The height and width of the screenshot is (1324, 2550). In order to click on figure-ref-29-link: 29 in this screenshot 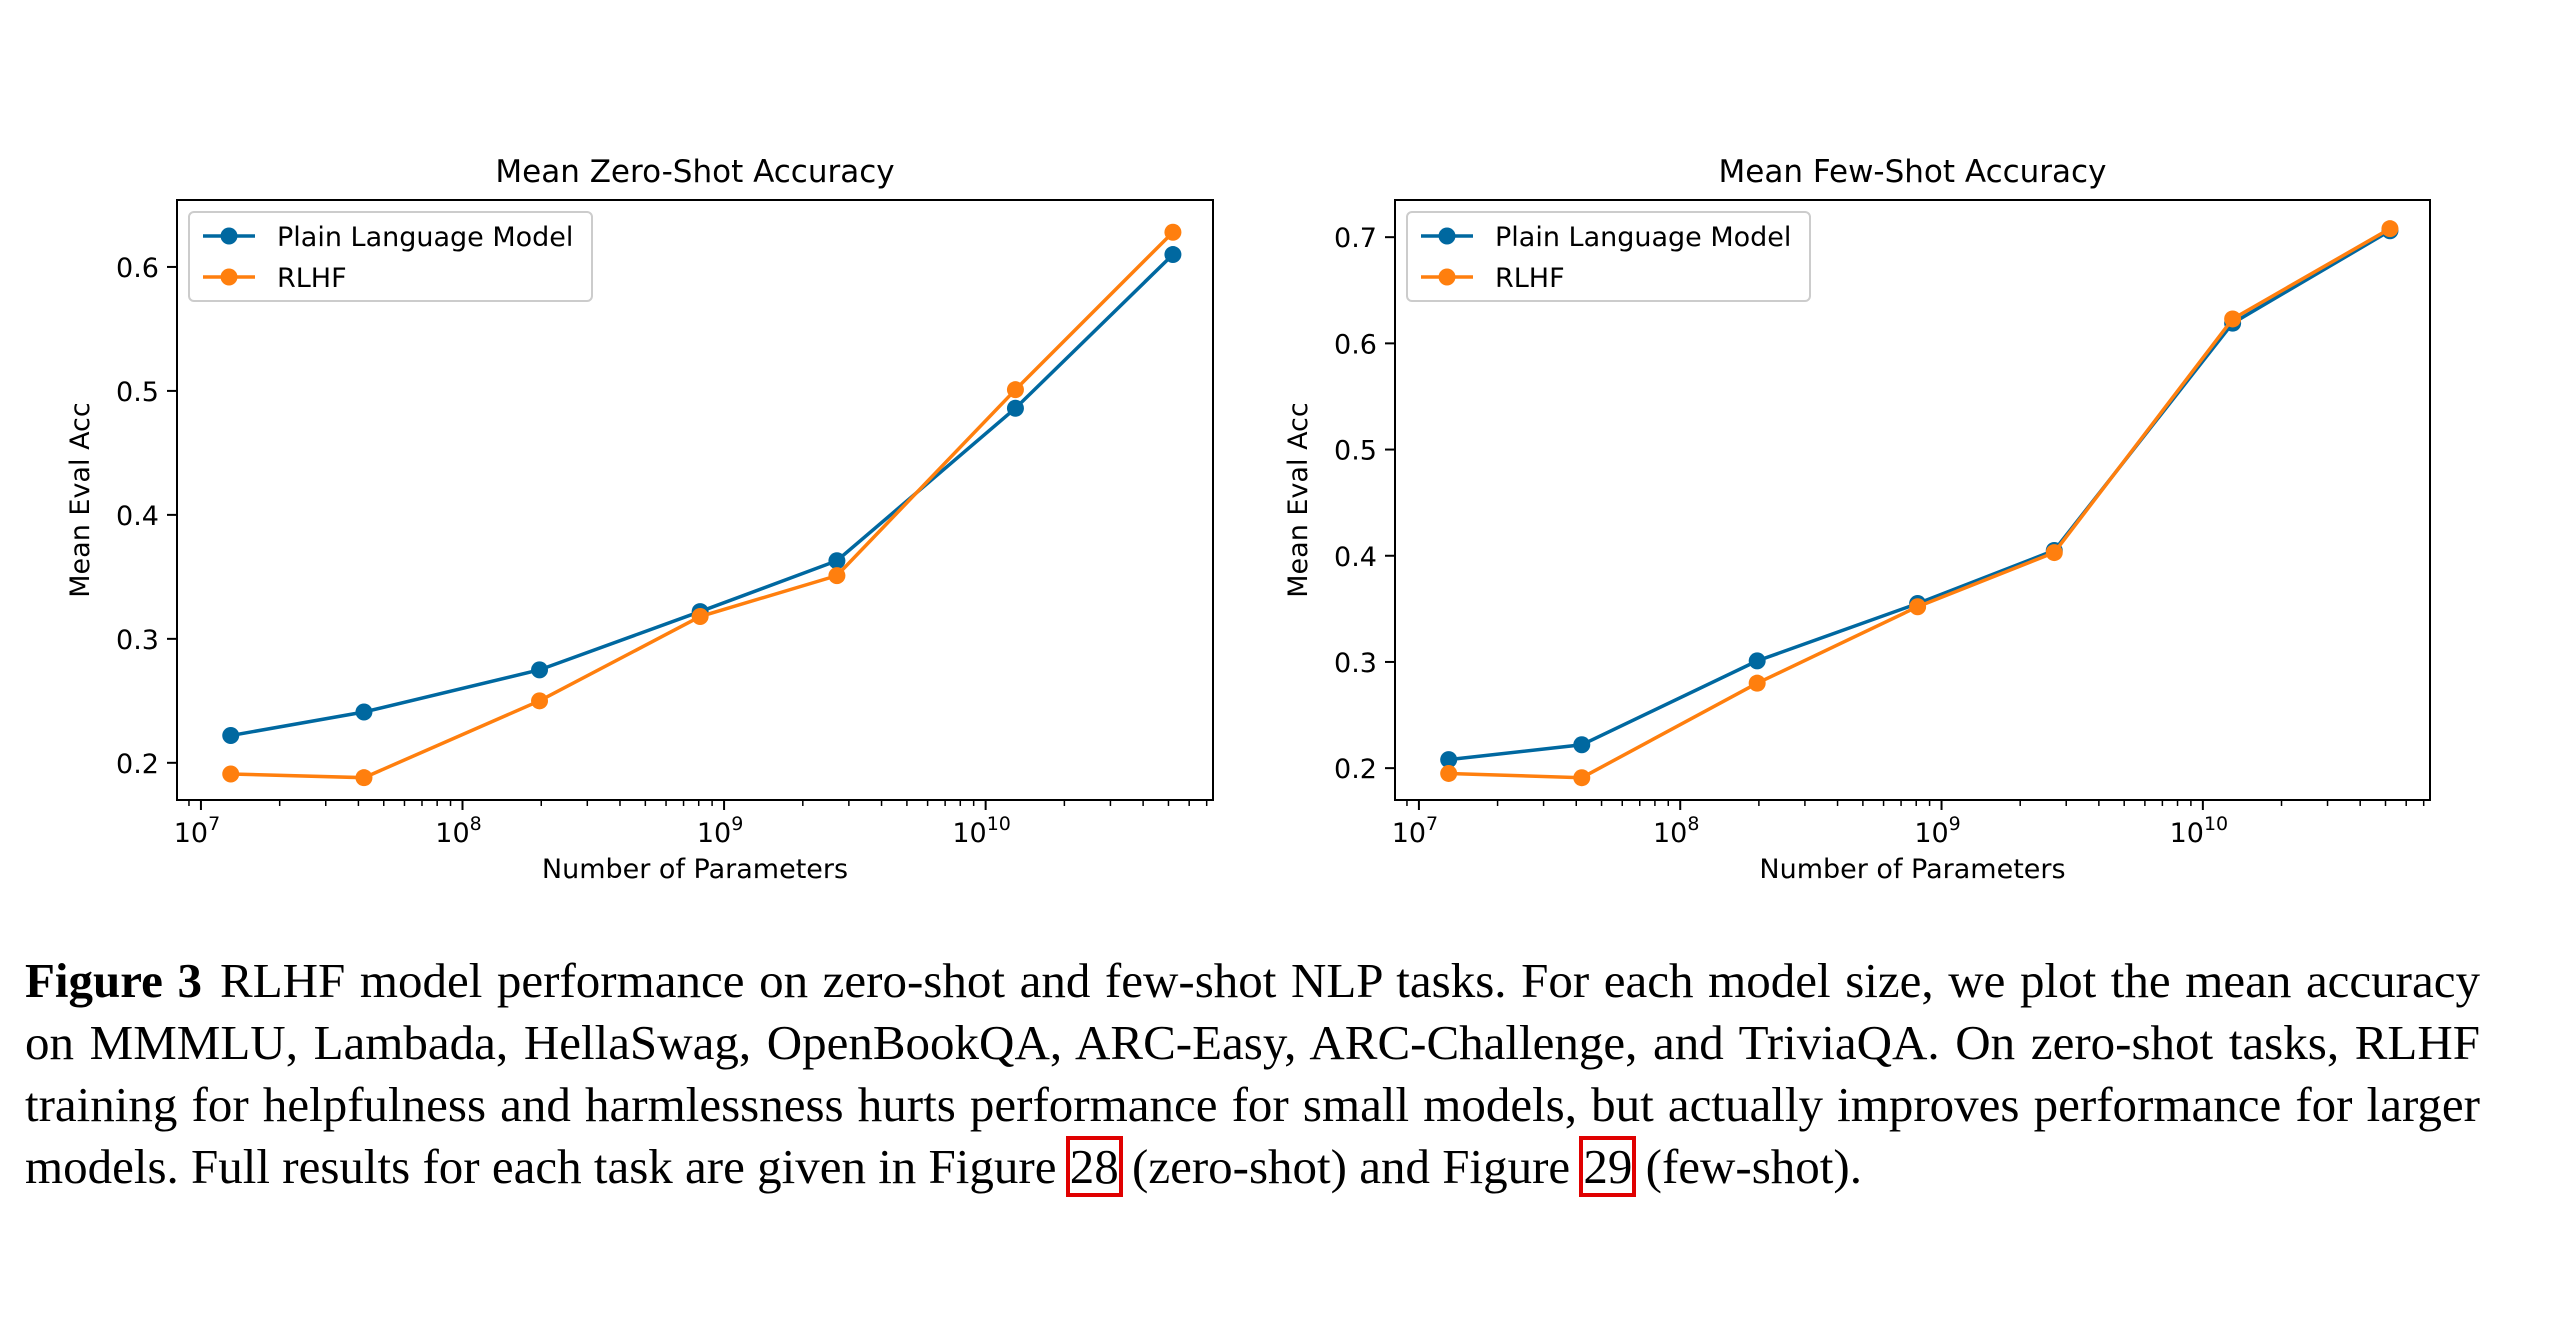, I will do `click(1608, 1166)`.